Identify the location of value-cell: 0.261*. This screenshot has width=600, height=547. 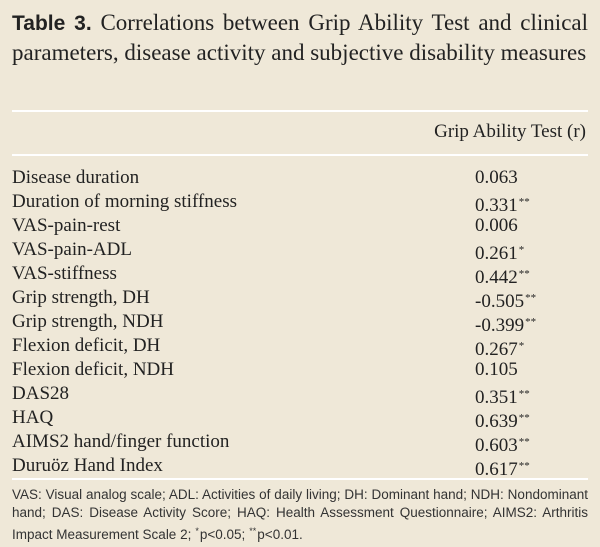
(499, 252).